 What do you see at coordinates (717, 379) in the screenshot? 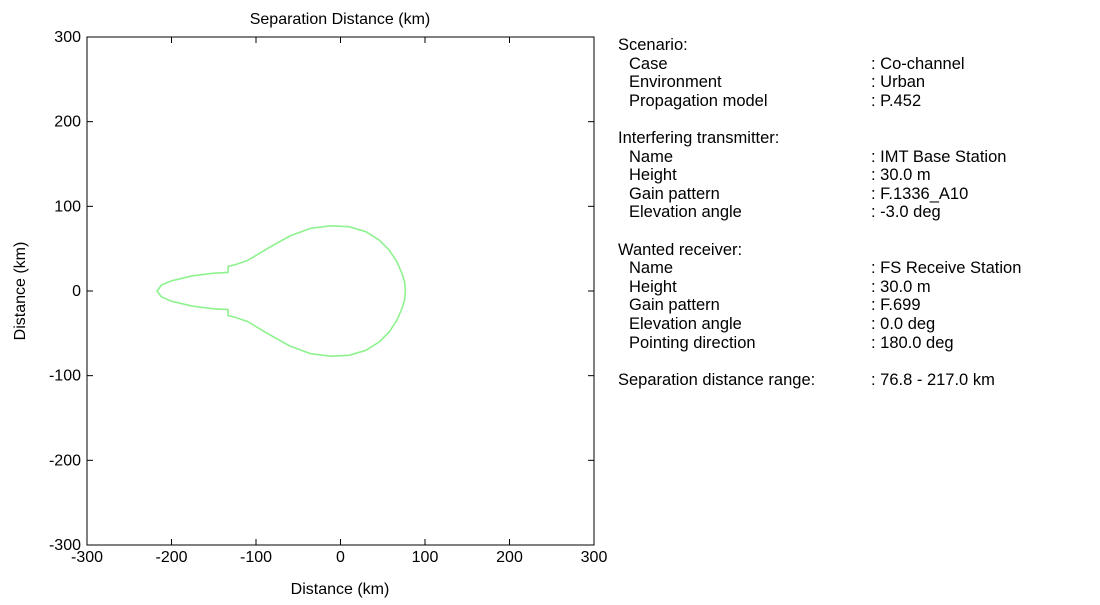
I see `separation-range-label: Separation distance range:` at bounding box center [717, 379].